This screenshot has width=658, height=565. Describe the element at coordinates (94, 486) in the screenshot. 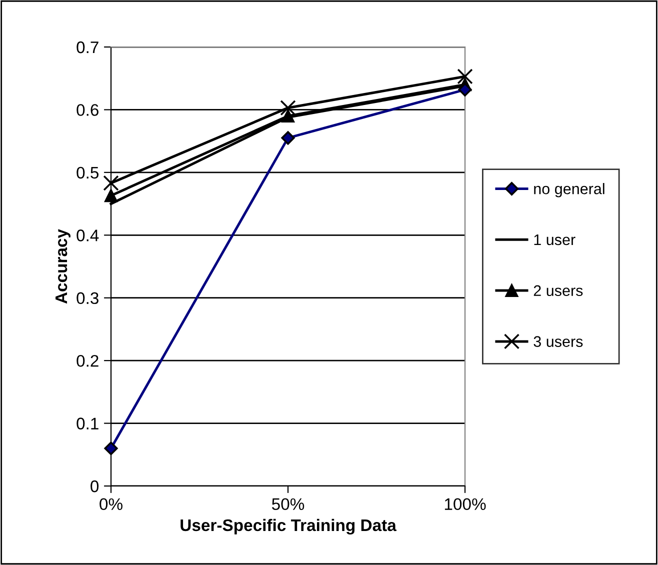

I see `y-tick-label: 0` at that location.